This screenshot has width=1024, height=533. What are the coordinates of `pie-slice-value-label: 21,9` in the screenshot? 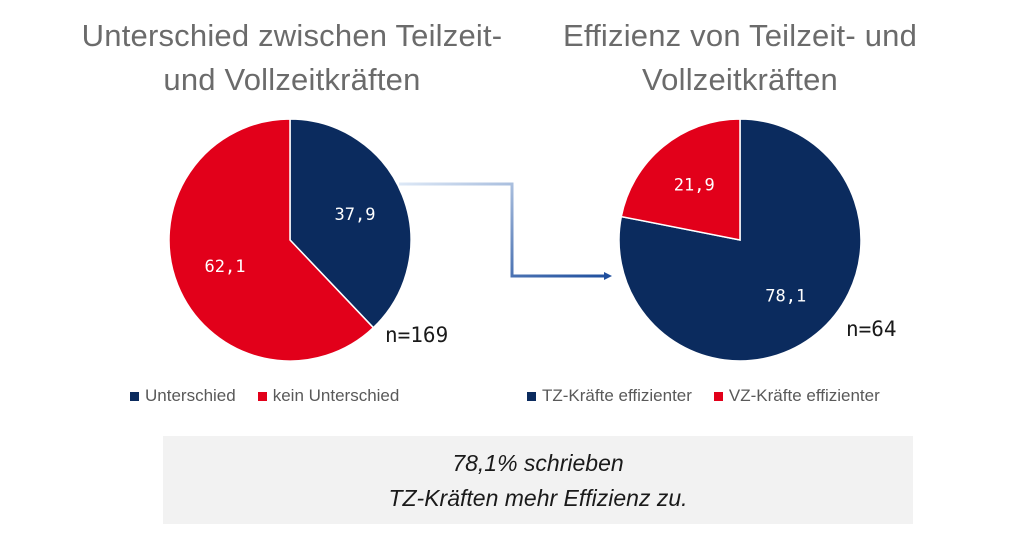 It's located at (694, 185).